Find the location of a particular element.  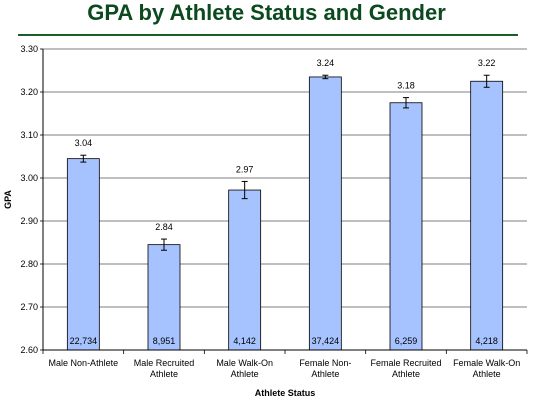

count-label: 6,259 is located at coordinates (406, 341).